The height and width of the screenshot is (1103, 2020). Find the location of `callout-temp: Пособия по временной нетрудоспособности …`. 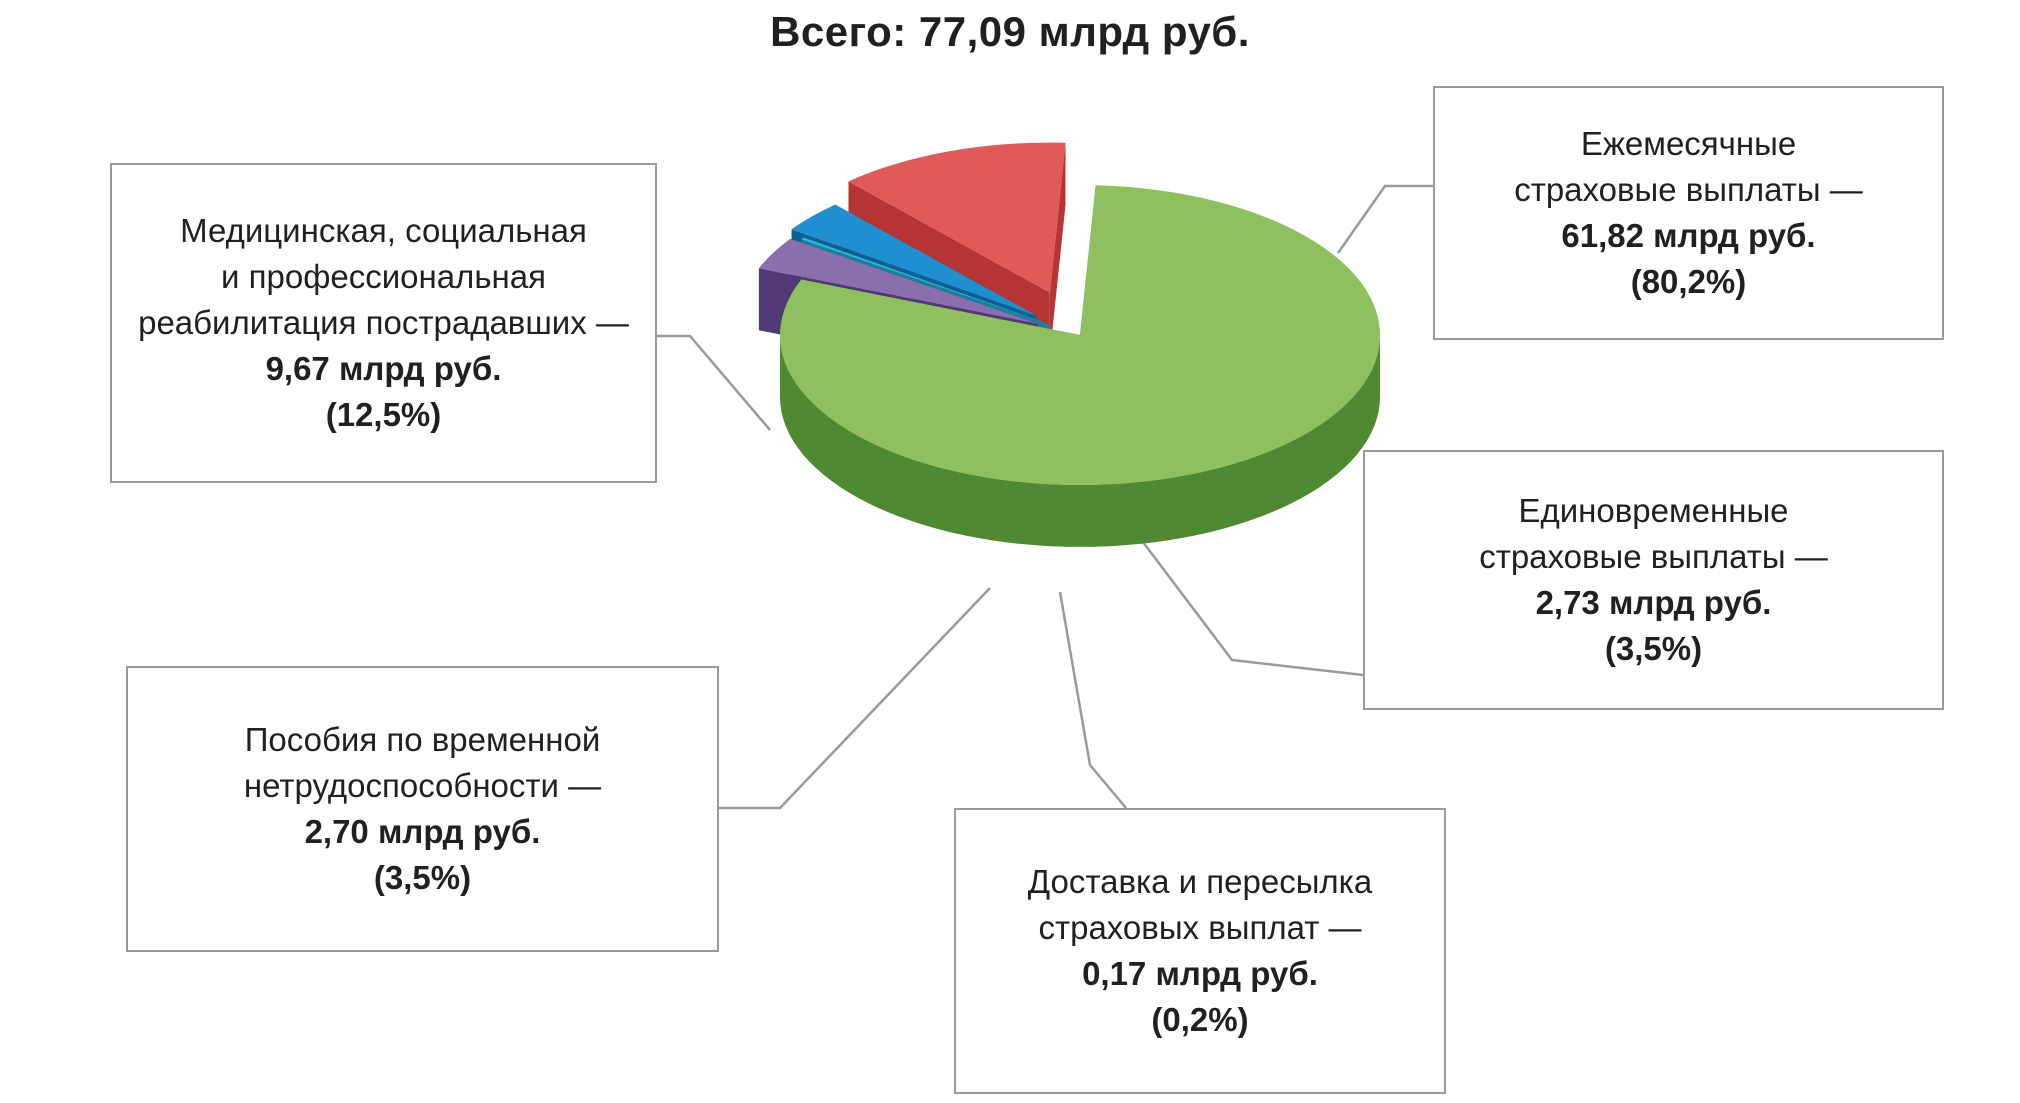

callout-temp: Пособия по временной нетрудоспособности … is located at coordinates (422, 809).